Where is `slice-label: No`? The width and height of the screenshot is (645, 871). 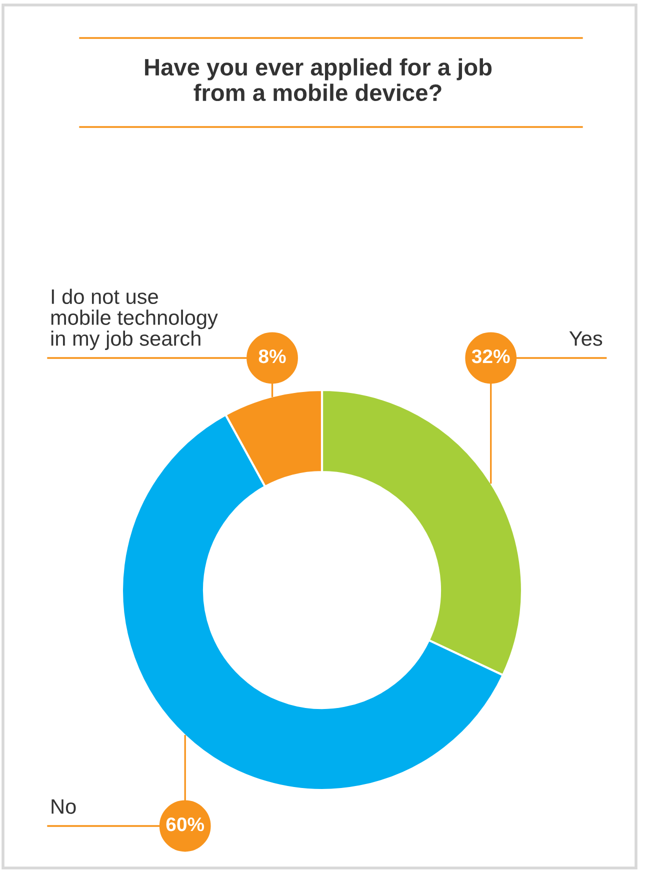 slice-label: No is located at coordinates (64, 806).